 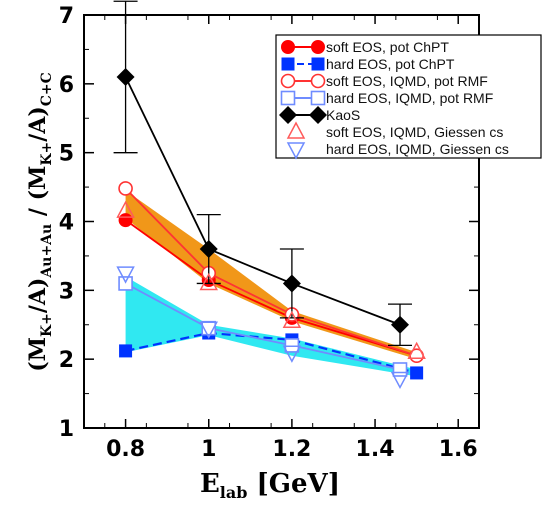 I want to click on legend-entry: soft EOS, IQMD, Giessen cs, so click(x=394, y=130).